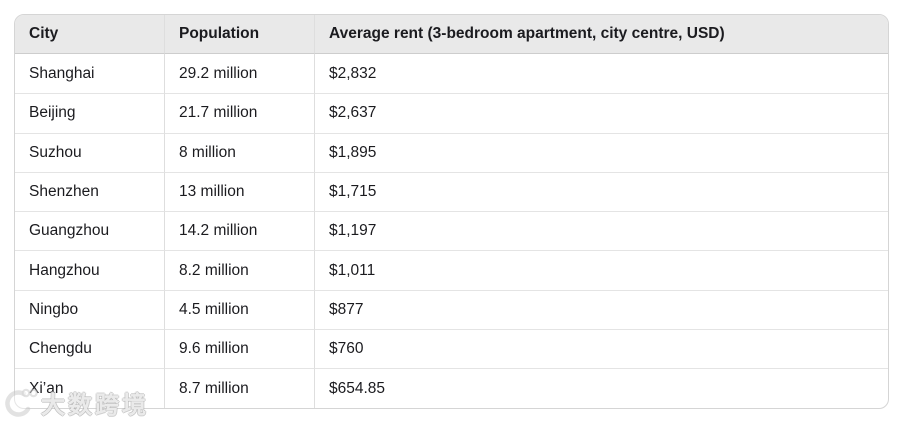 The width and height of the screenshot is (903, 422). Describe the element at coordinates (89, 152) in the screenshot. I see `cell-city: Suzhou` at that location.